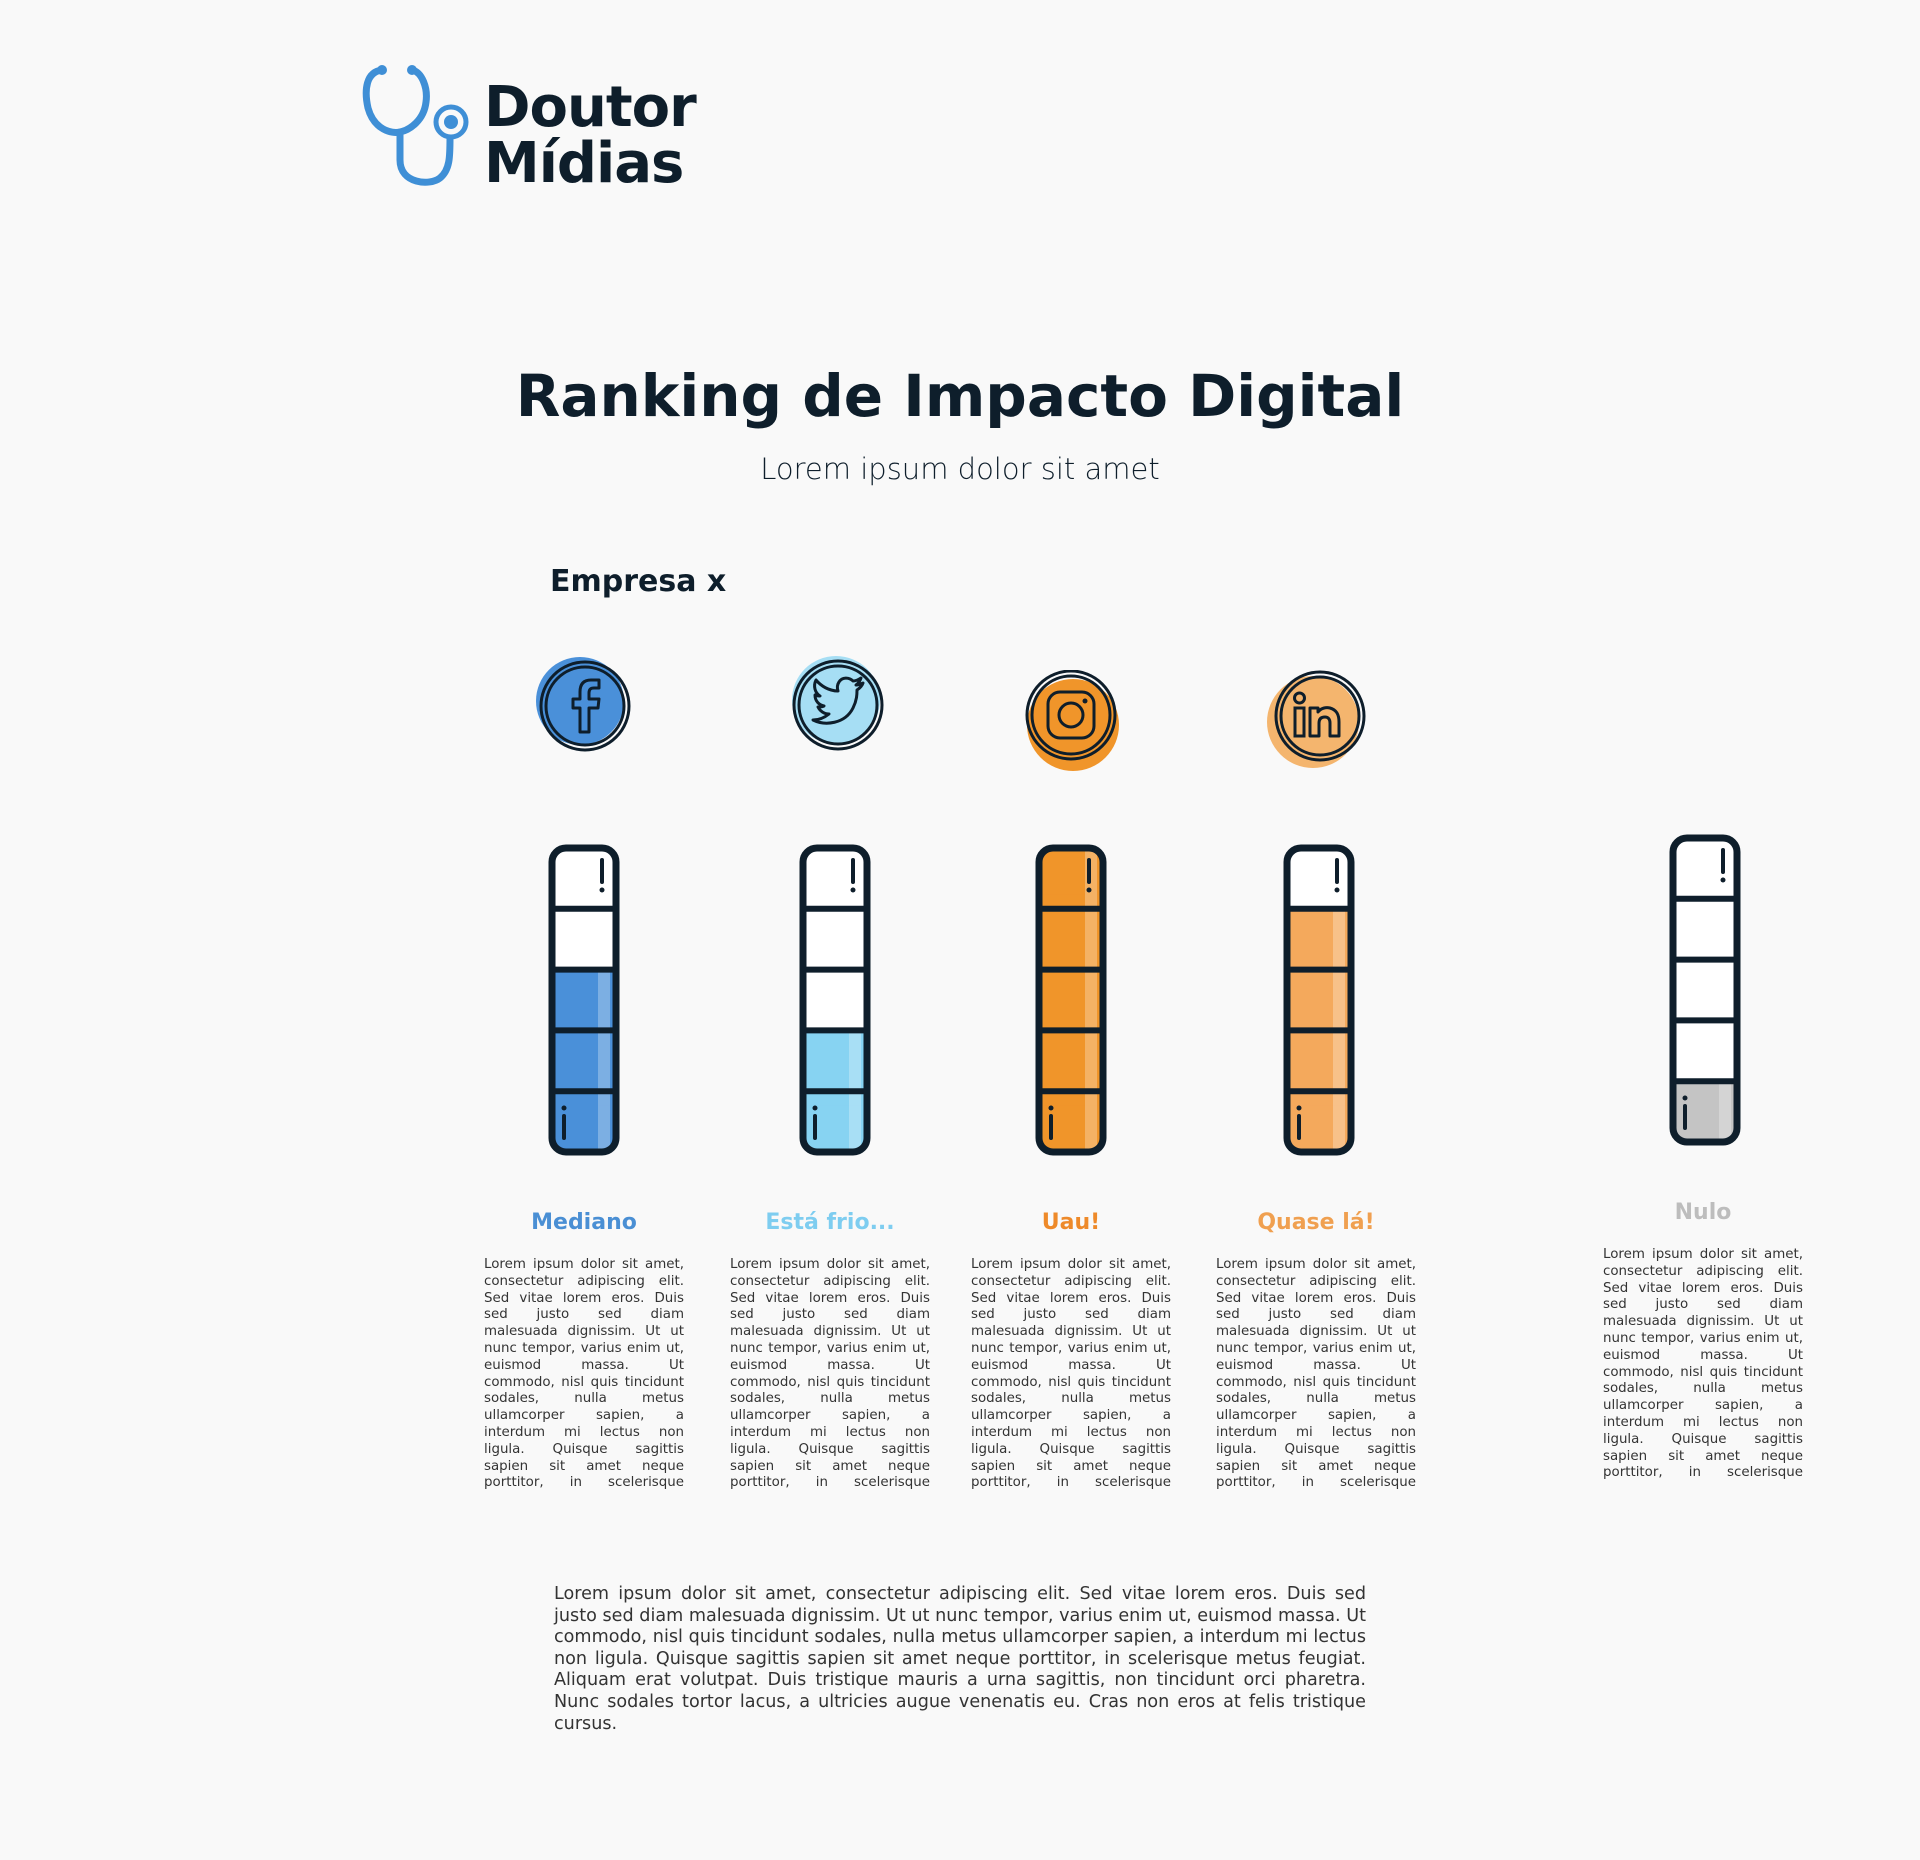 This screenshot has width=1920, height=1860. I want to click on facebook-icon, so click(584, 705).